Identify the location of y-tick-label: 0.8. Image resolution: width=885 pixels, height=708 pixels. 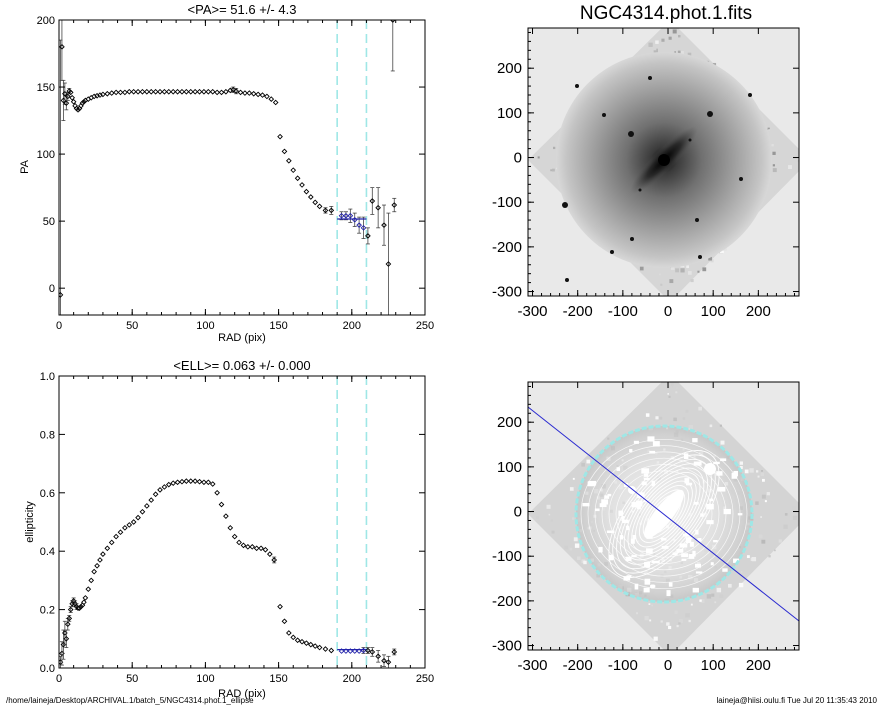
(47, 435).